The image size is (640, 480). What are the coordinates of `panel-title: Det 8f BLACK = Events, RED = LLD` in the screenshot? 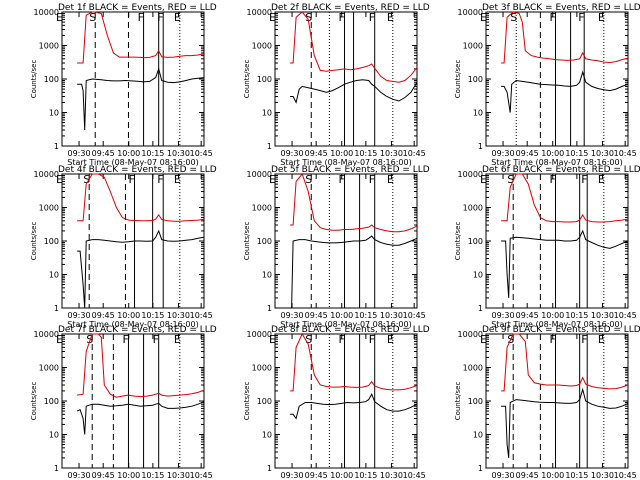 It's located at (350, 330).